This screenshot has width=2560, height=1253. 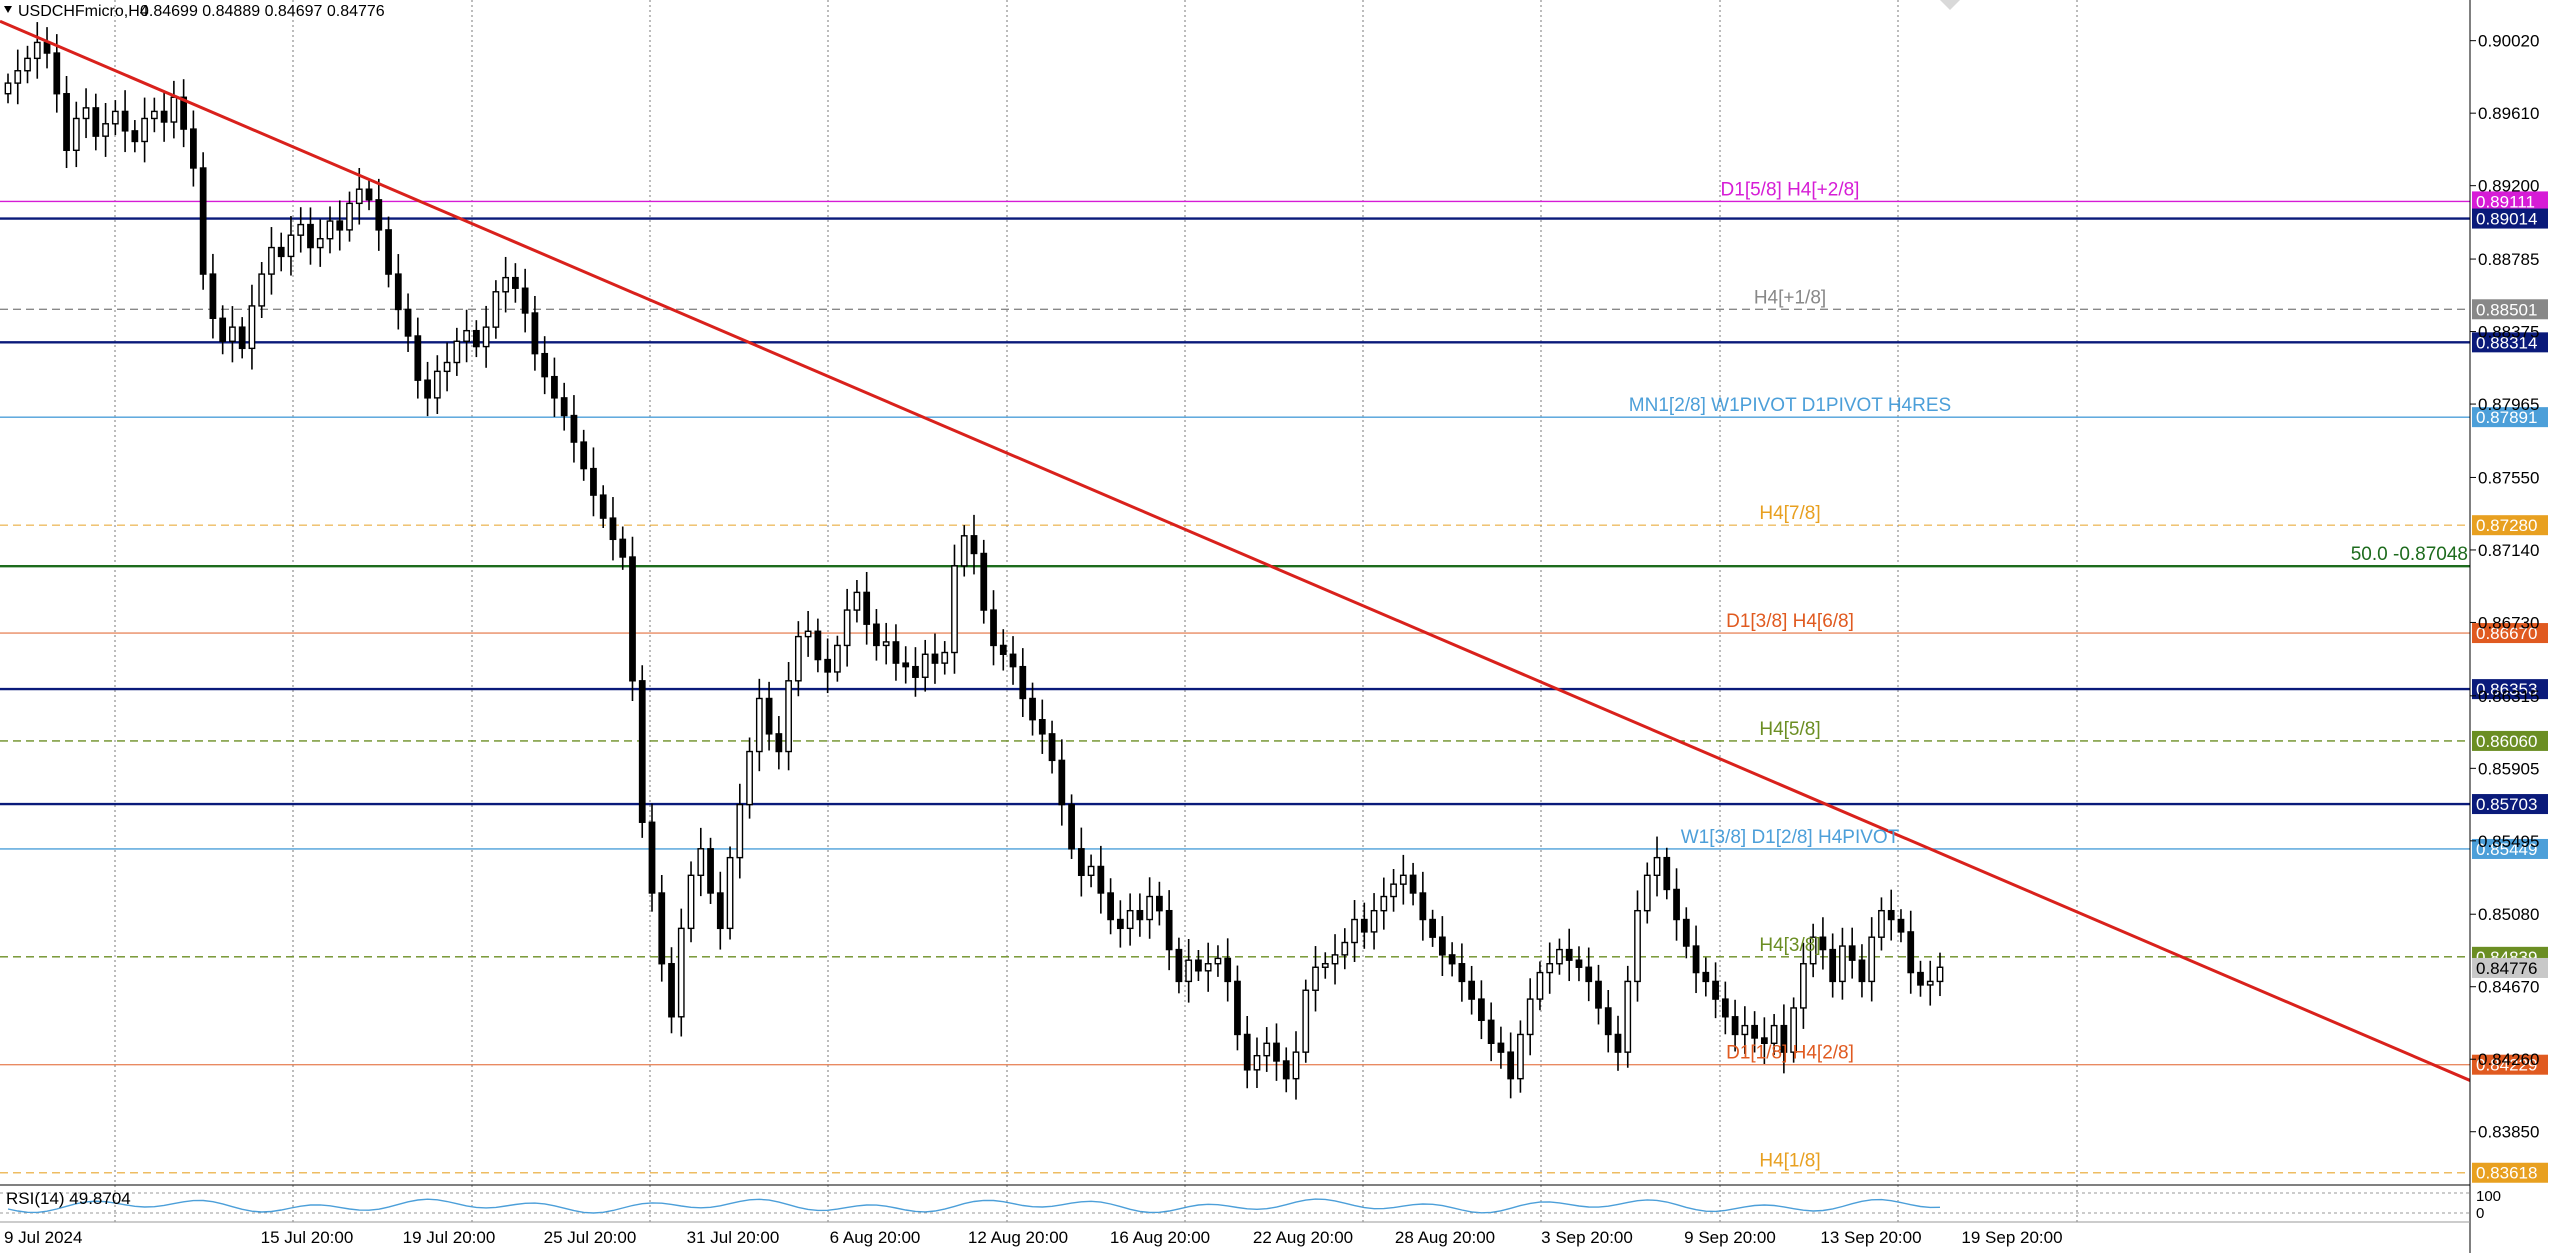 What do you see at coordinates (43, 1237) in the screenshot?
I see `time-label: 9 Jul 2024` at bounding box center [43, 1237].